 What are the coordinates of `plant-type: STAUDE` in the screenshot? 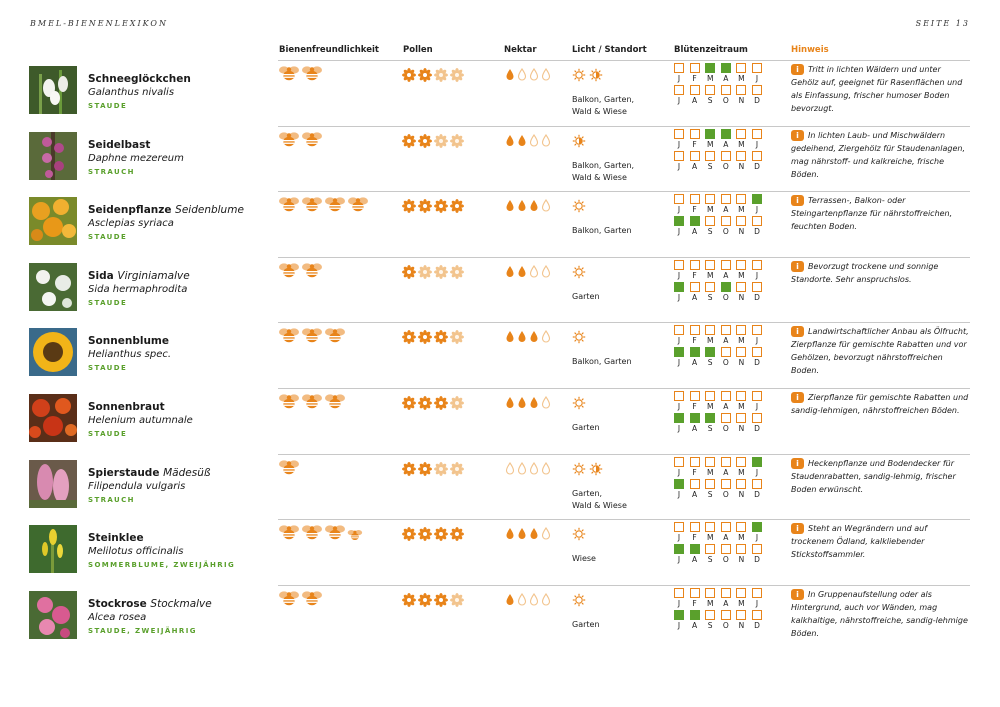 It's located at (108, 368).